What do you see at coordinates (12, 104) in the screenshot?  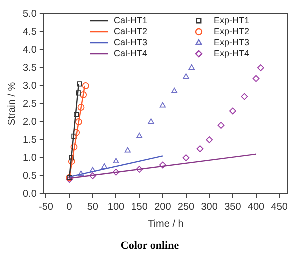 I see `y-axis-title: Strain / %` at bounding box center [12, 104].